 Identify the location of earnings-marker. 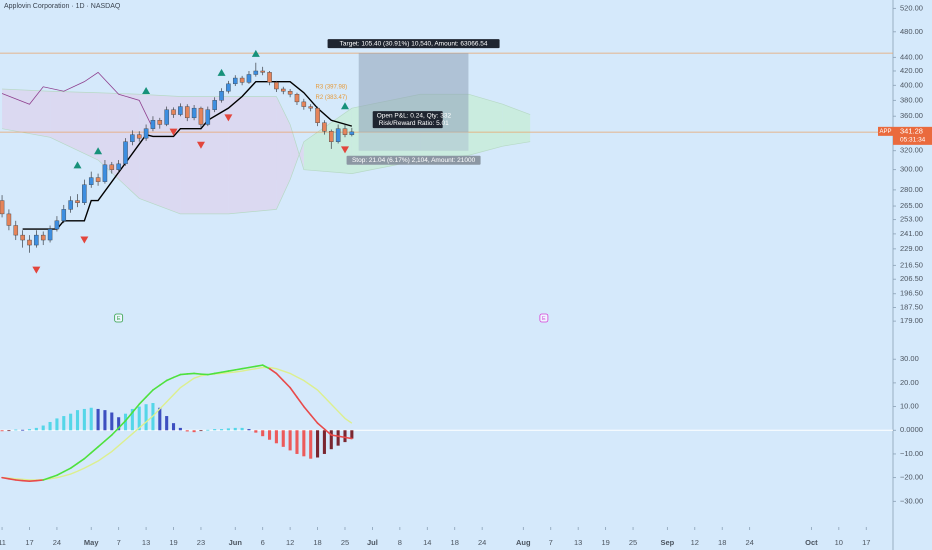
(119, 318).